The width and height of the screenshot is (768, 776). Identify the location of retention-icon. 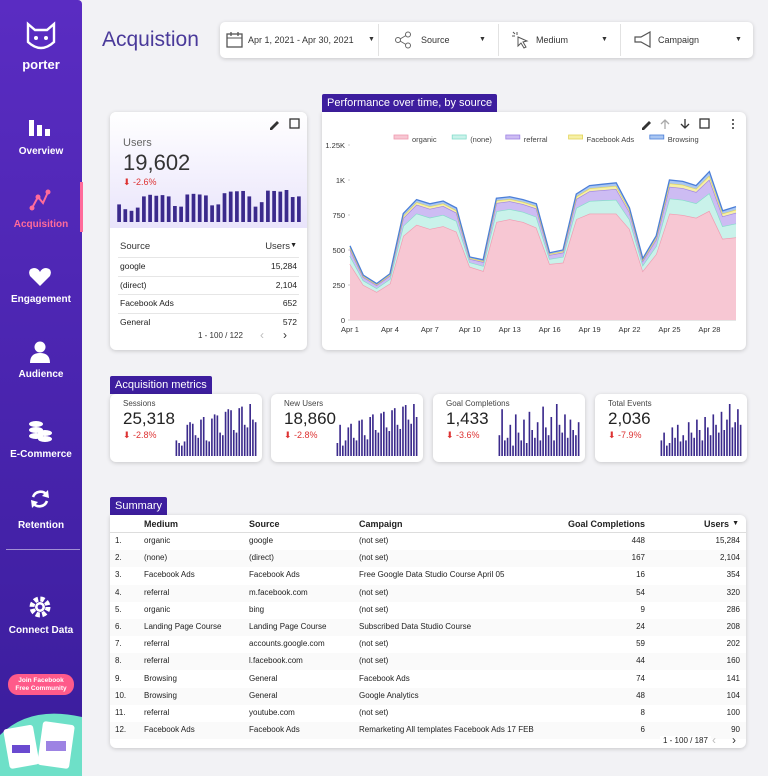
(40, 499).